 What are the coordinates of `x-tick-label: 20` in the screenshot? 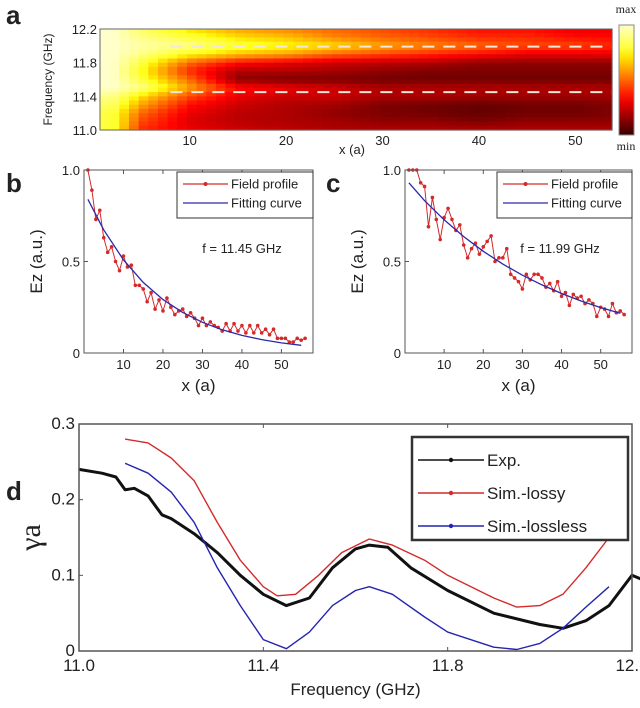 It's located at (483, 364).